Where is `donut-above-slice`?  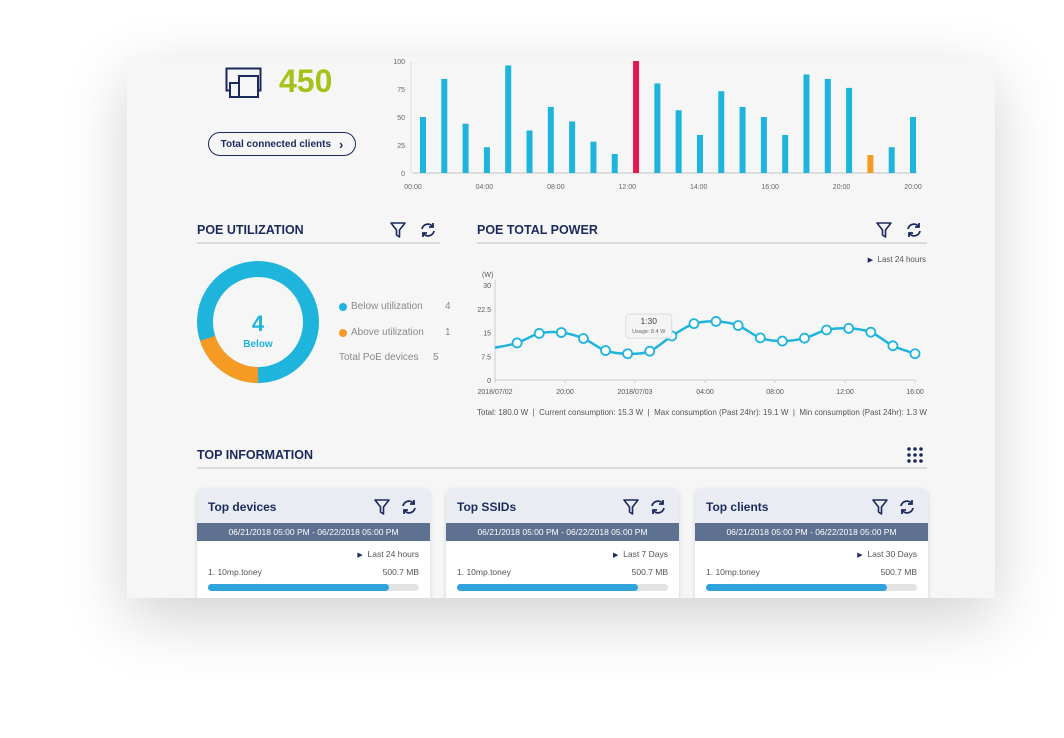 donut-above-slice is located at coordinates (258, 322).